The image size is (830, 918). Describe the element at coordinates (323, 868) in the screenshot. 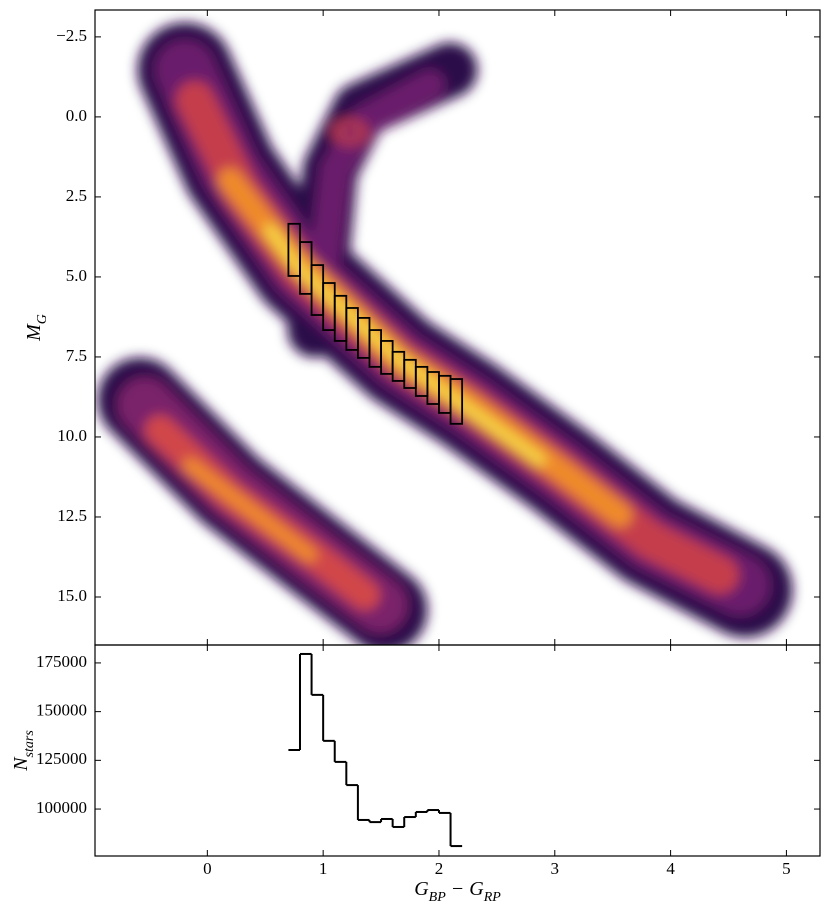

I see `x-tick-label: 1` at that location.